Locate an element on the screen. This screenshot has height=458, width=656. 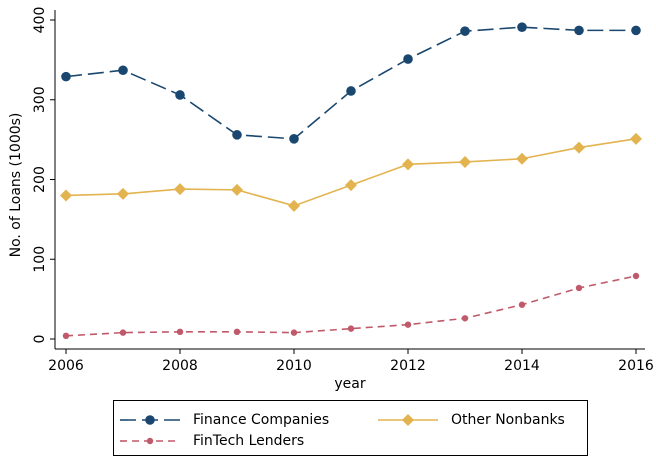
legend-box is located at coordinates (350, 428).